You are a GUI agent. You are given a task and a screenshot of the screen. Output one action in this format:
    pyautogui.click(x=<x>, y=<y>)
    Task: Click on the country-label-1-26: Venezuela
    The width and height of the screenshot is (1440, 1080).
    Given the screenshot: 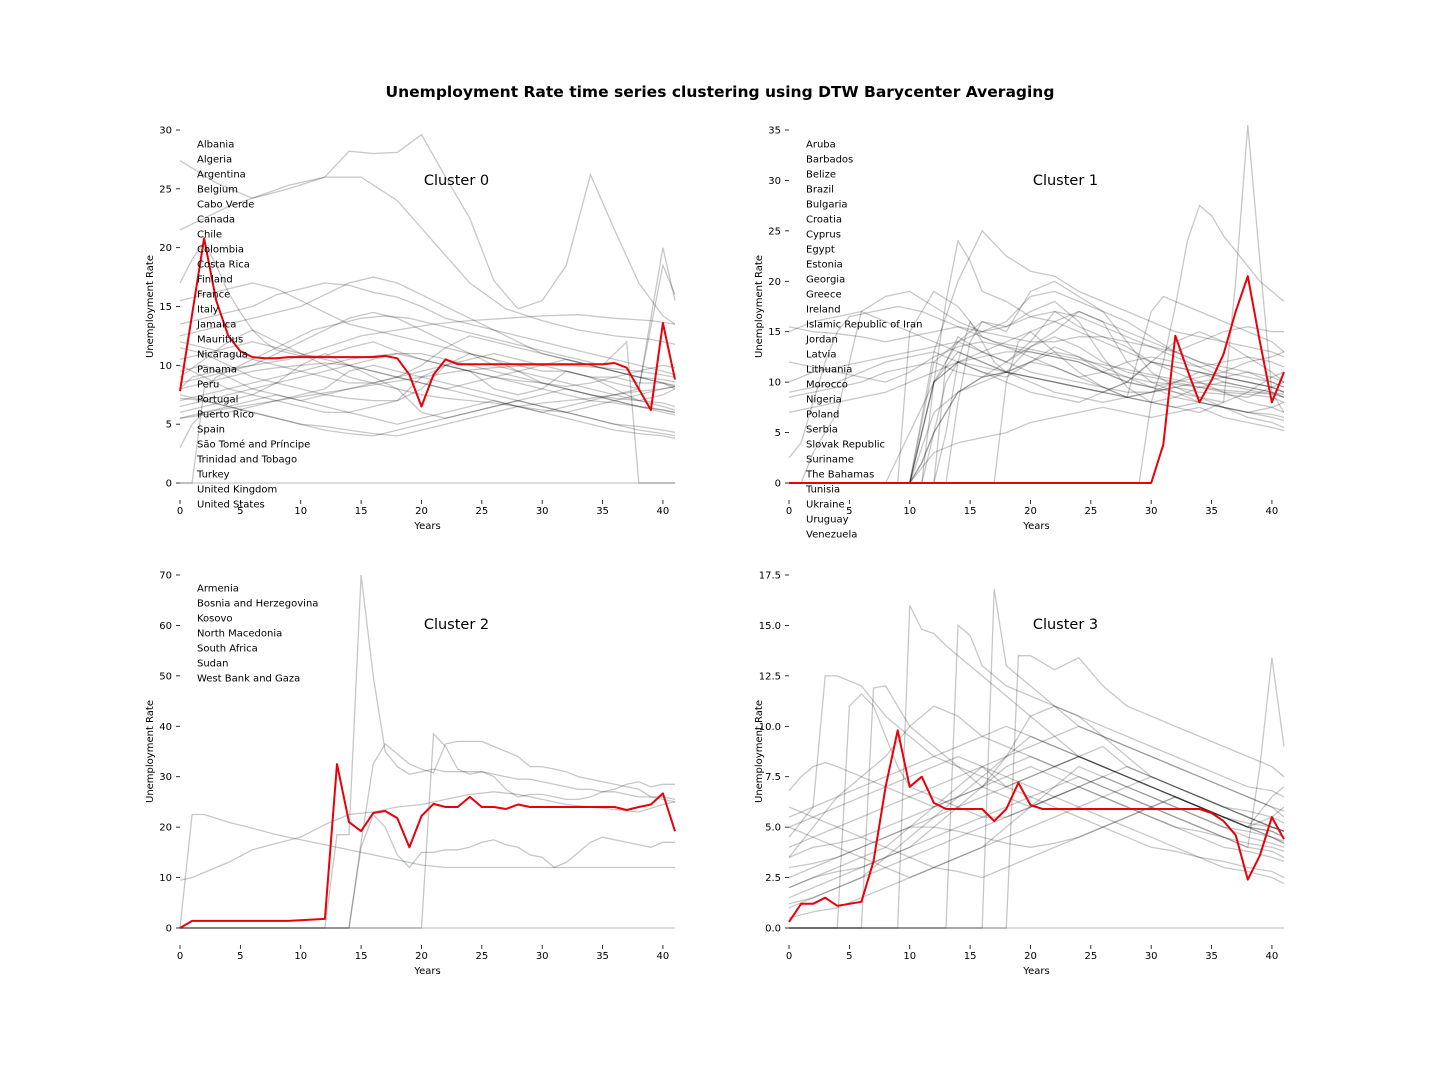 What is the action you would take?
    pyautogui.click(x=831, y=535)
    